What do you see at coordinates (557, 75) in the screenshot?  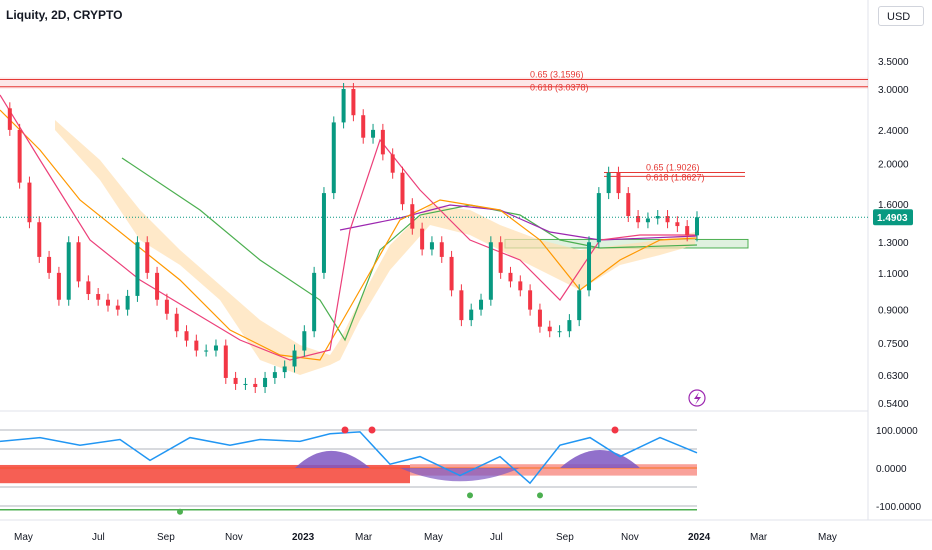 I see `fib-label: 0.65 (3.1596)` at bounding box center [557, 75].